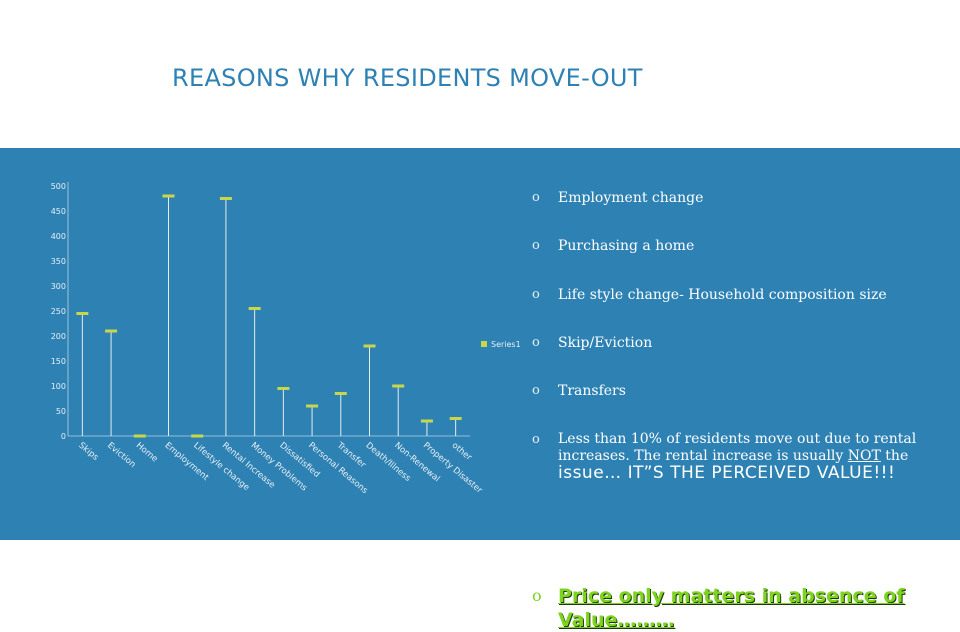 This screenshot has height=632, width=960. I want to click on x-tick-label: Home, so click(147, 453).